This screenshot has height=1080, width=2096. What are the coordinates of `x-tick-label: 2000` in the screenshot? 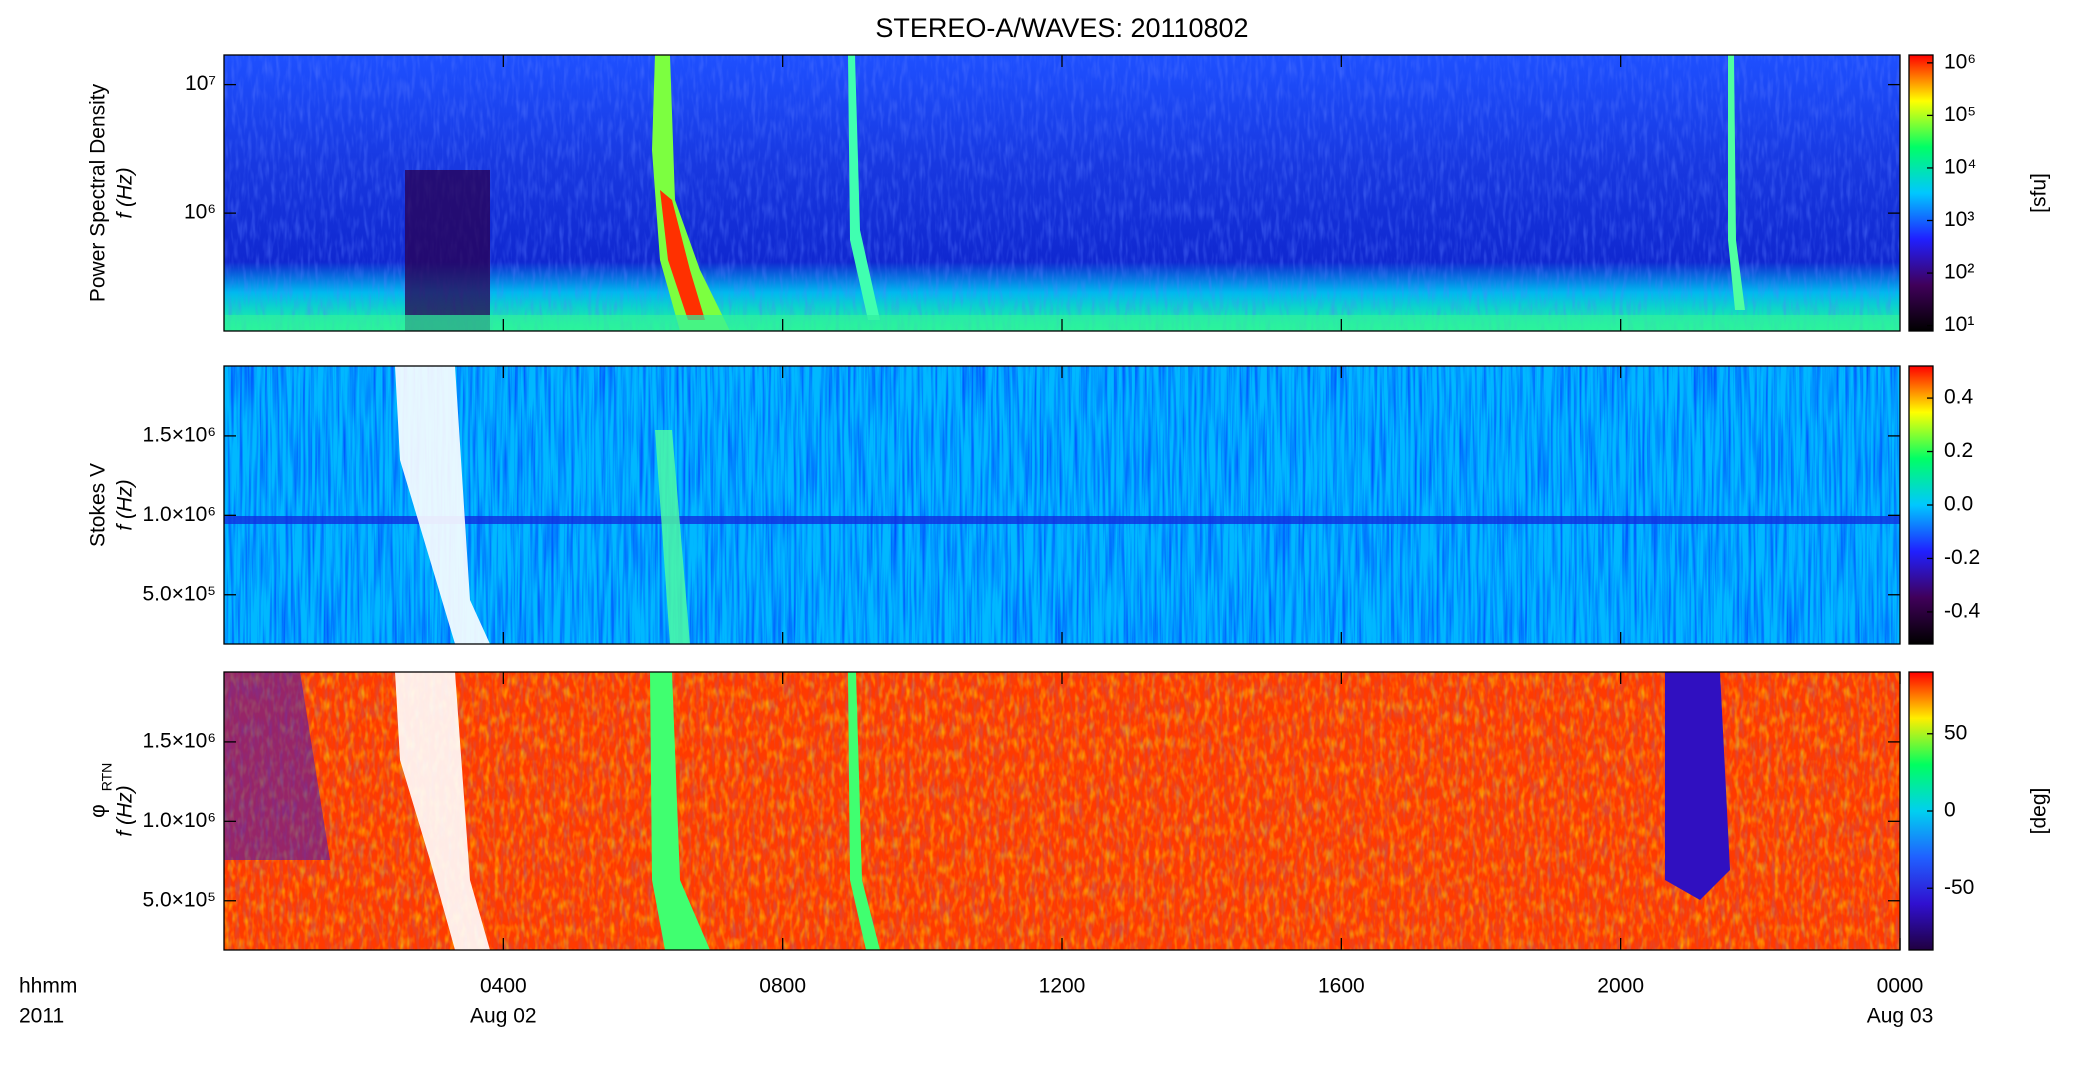 It's located at (1620, 986).